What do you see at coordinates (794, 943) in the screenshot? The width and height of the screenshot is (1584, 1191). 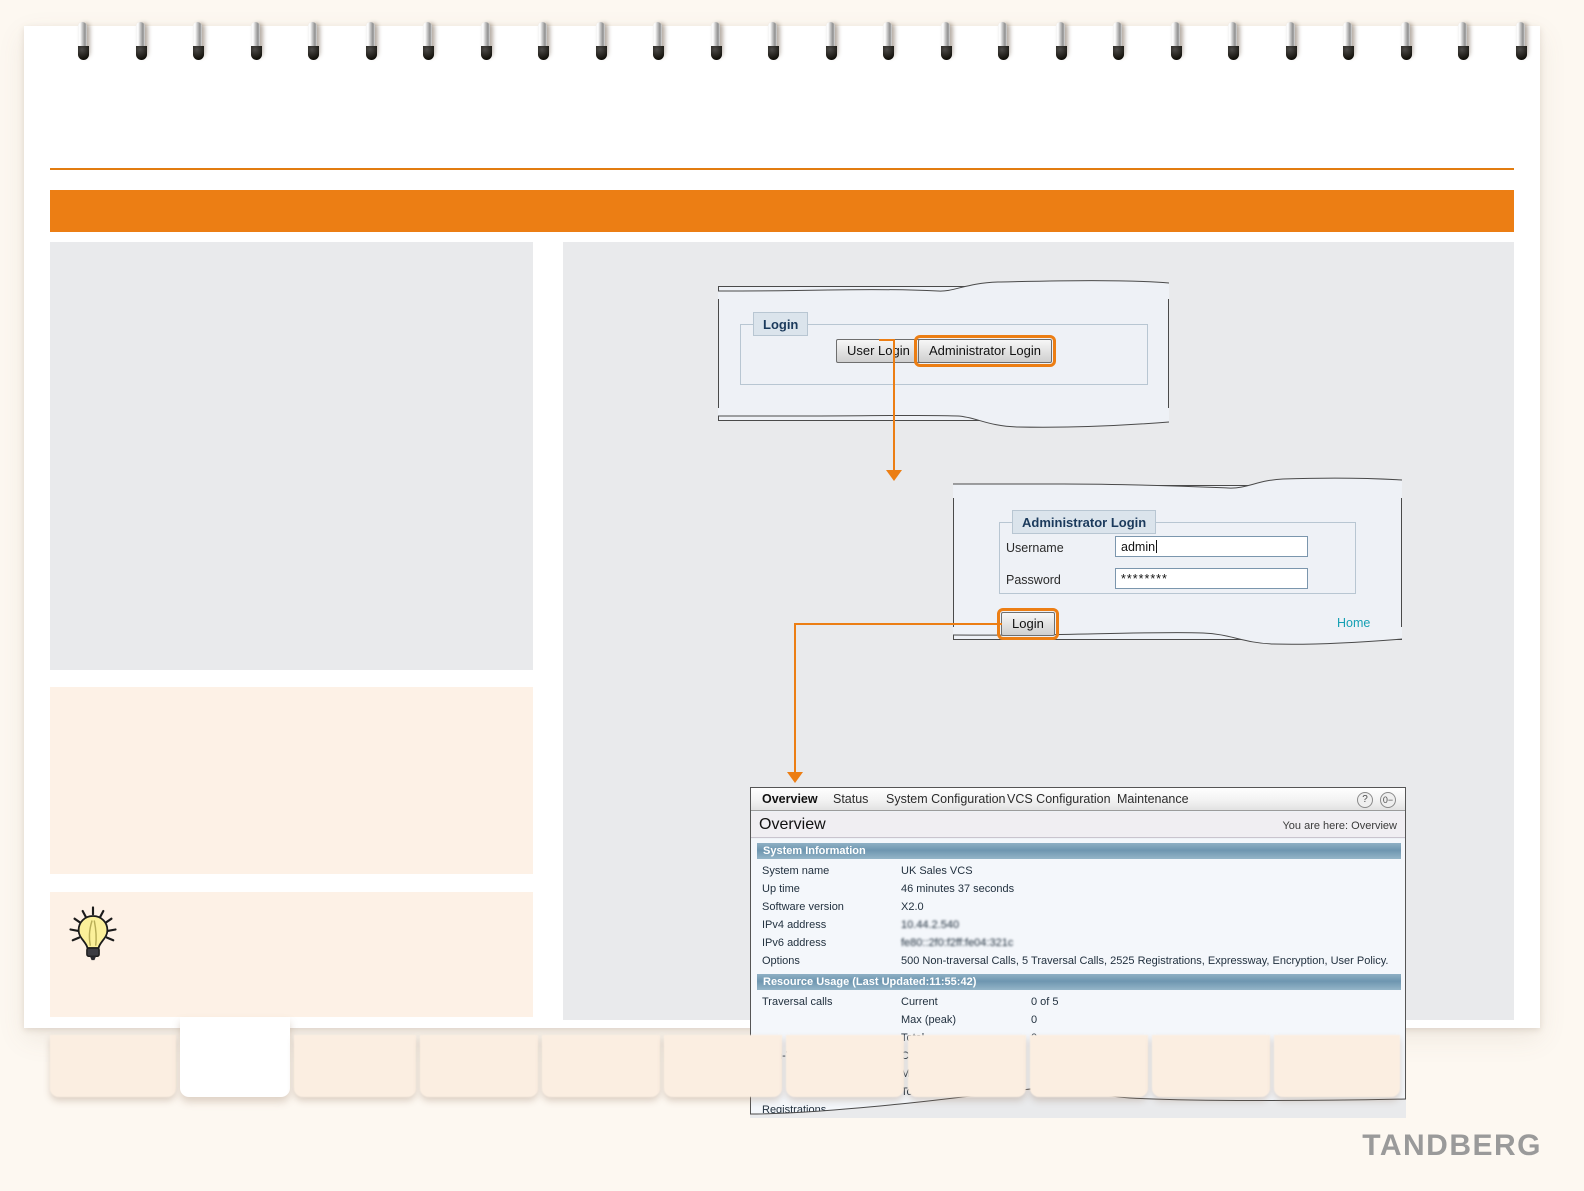 I see `row-label: IPv6 address` at bounding box center [794, 943].